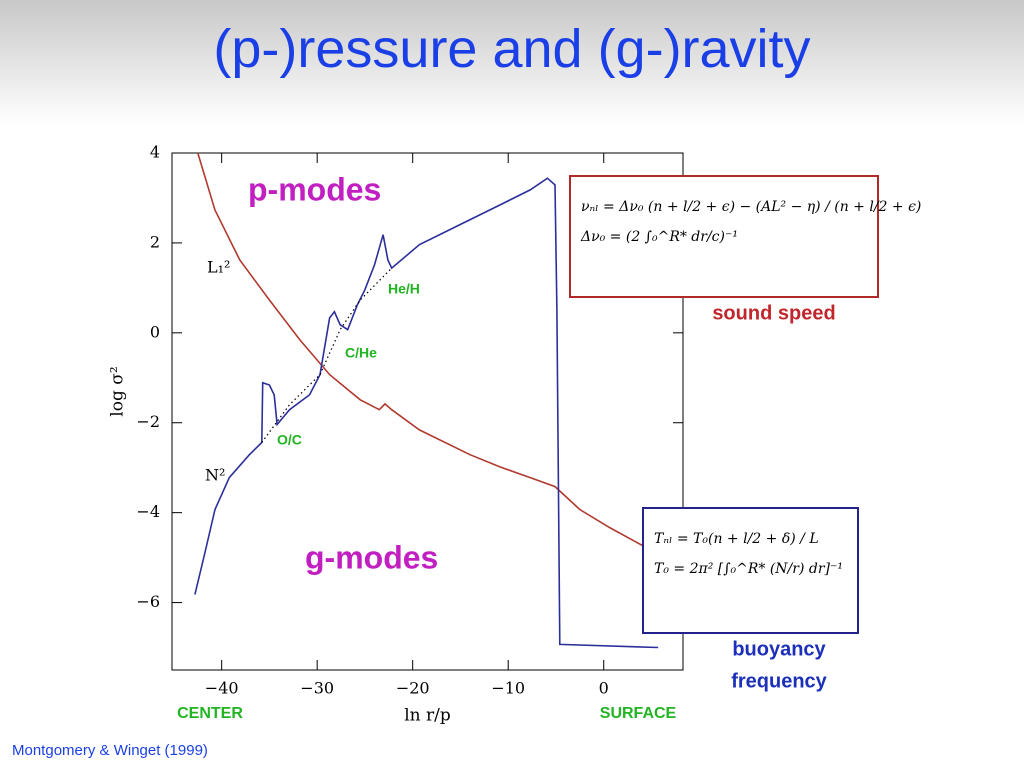 The width and height of the screenshot is (1024, 768). What do you see at coordinates (638, 713) in the screenshot?
I see `annotation: SURFACE` at bounding box center [638, 713].